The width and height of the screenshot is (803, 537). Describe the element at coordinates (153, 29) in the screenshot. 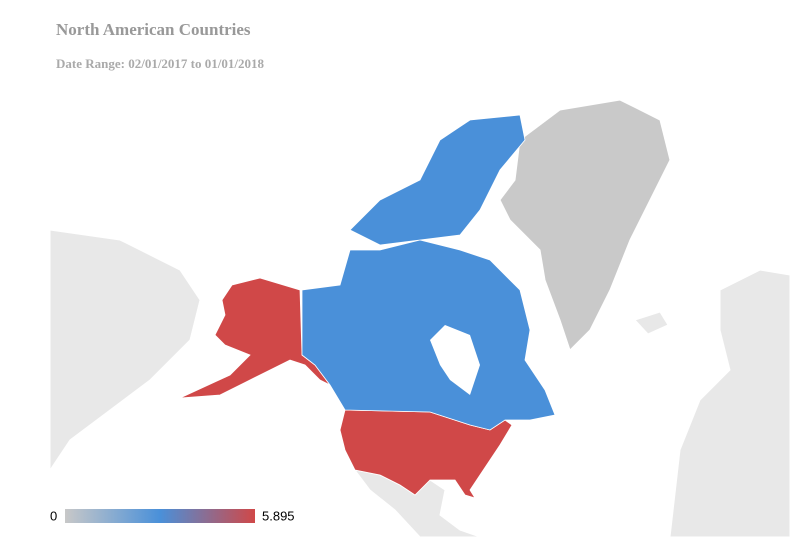

I see `chart-title: North American Countries` at that location.